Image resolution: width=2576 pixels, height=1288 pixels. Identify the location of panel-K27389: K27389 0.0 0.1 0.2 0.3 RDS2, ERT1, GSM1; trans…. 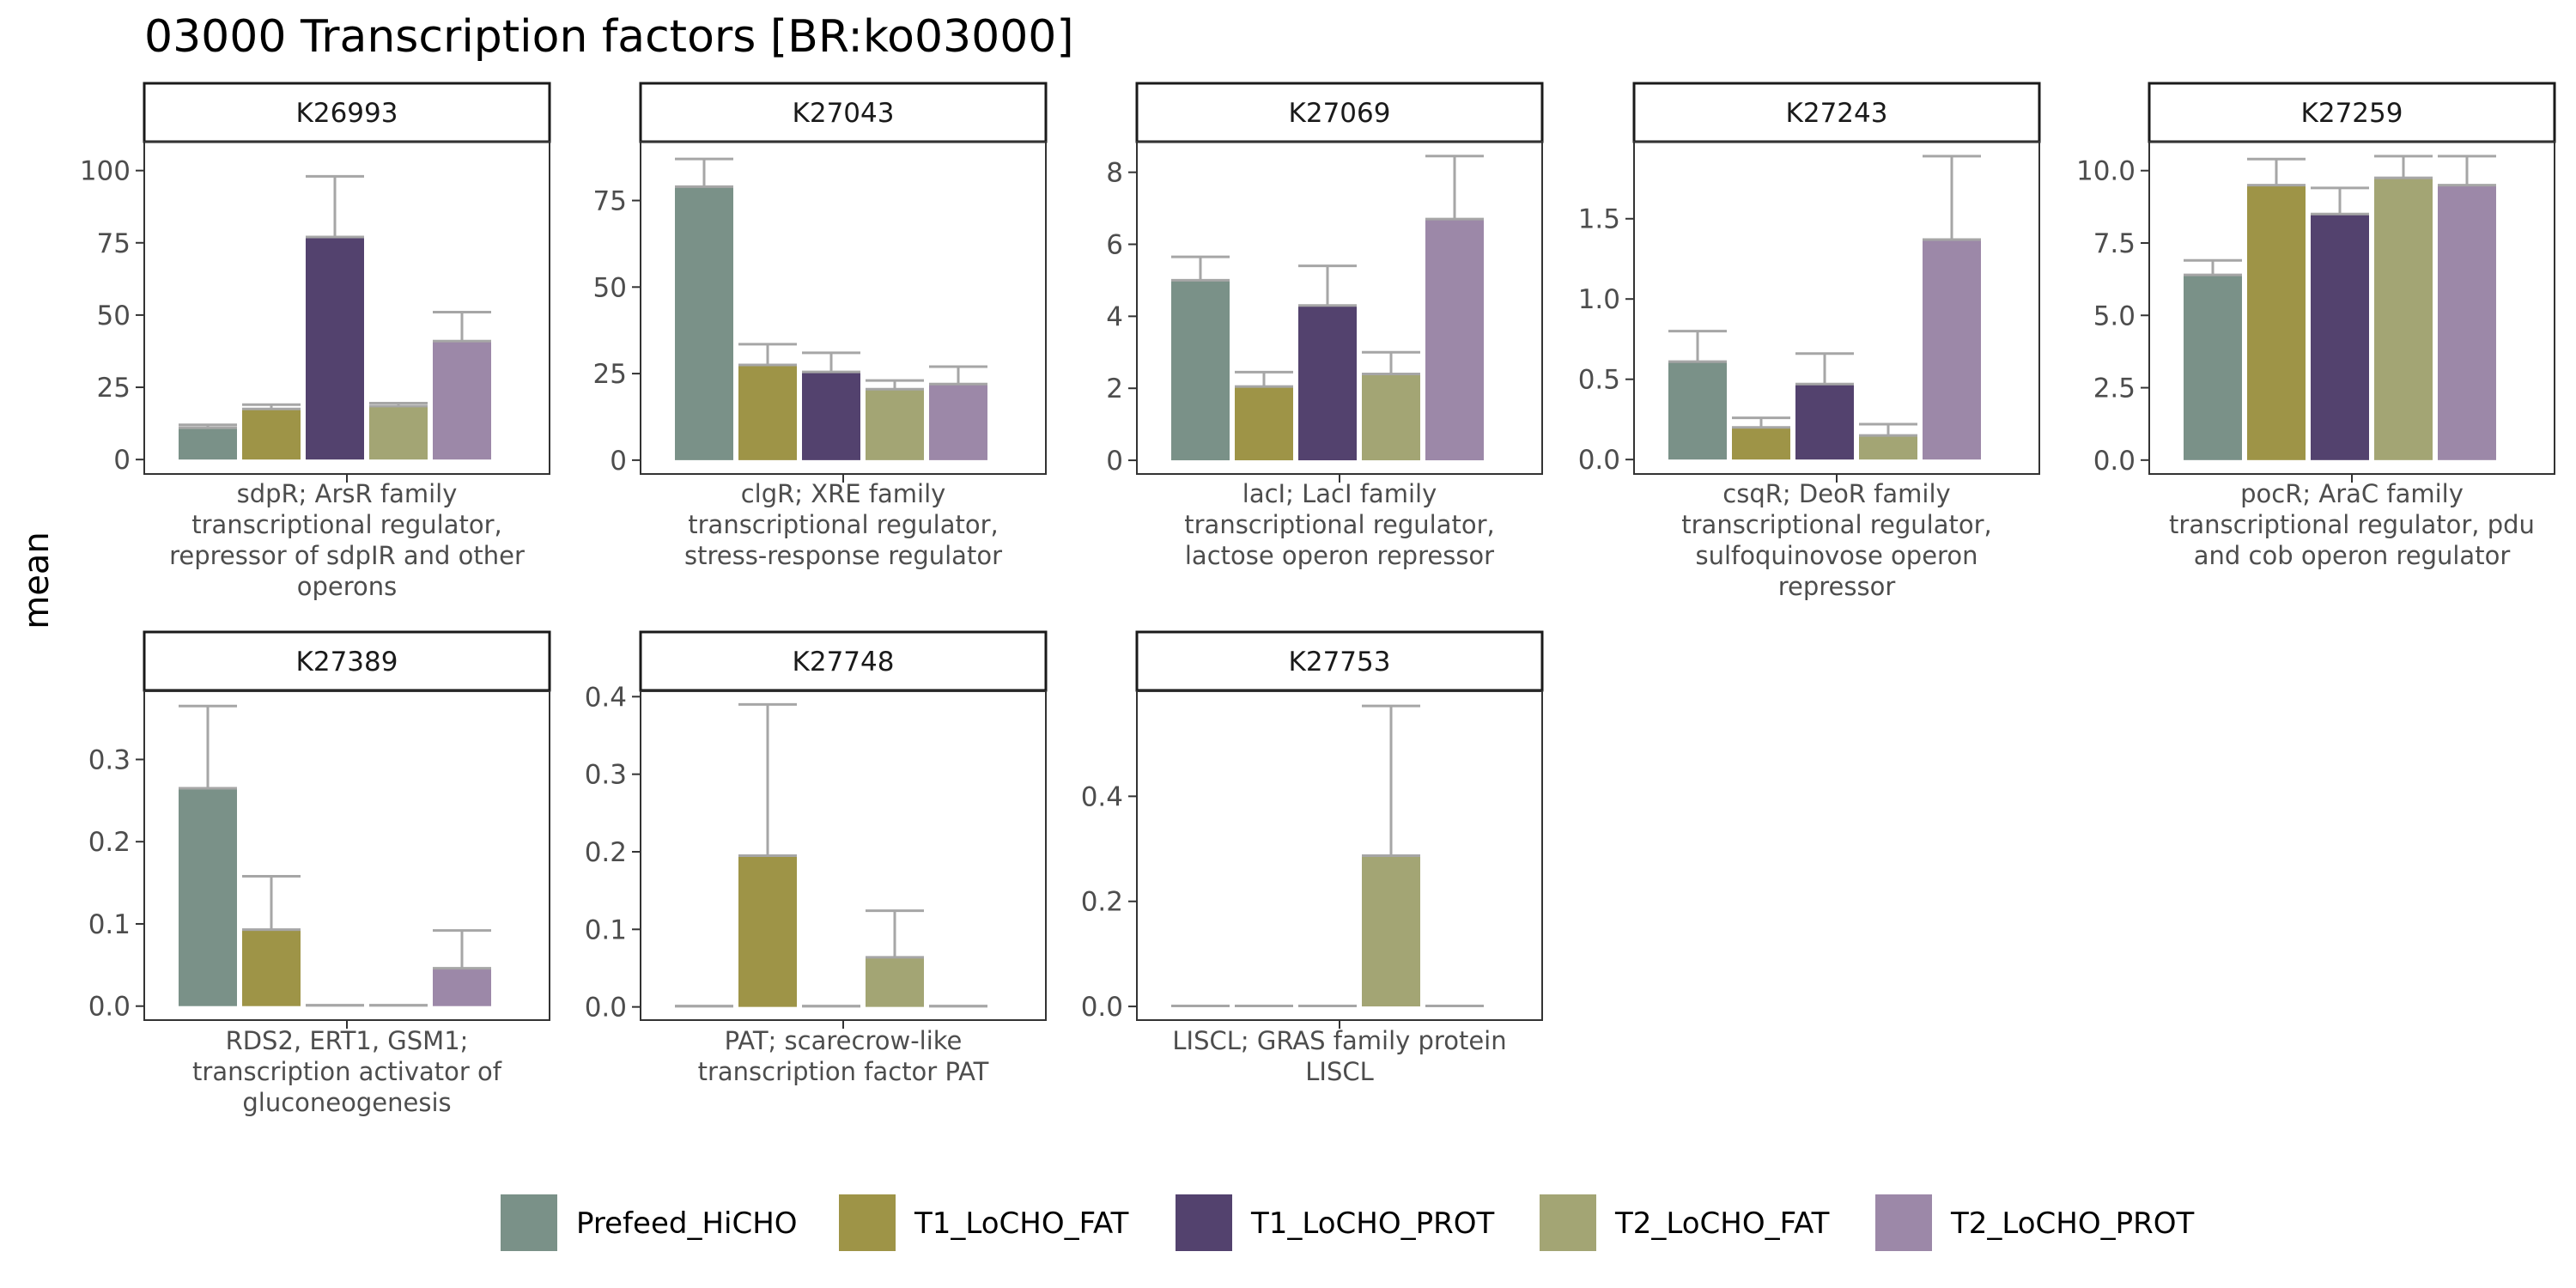
(319, 874).